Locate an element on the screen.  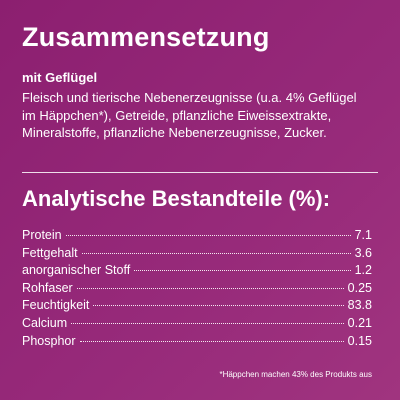
table-row: Feuchtigkeit 83.8 is located at coordinates (197, 307).